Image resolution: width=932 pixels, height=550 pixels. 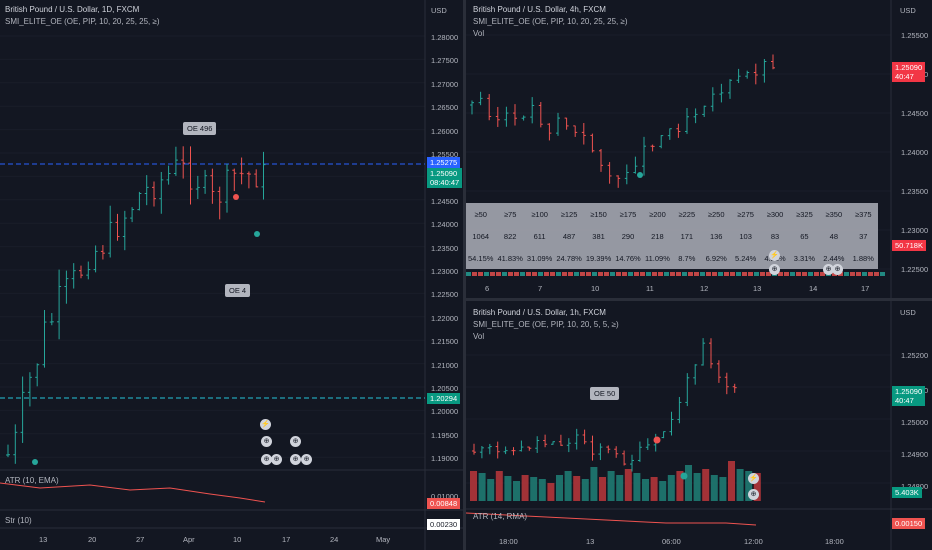 What do you see at coordinates (445, 342) in the screenshot?
I see `price-axis-tick: 1.21500` at bounding box center [445, 342].